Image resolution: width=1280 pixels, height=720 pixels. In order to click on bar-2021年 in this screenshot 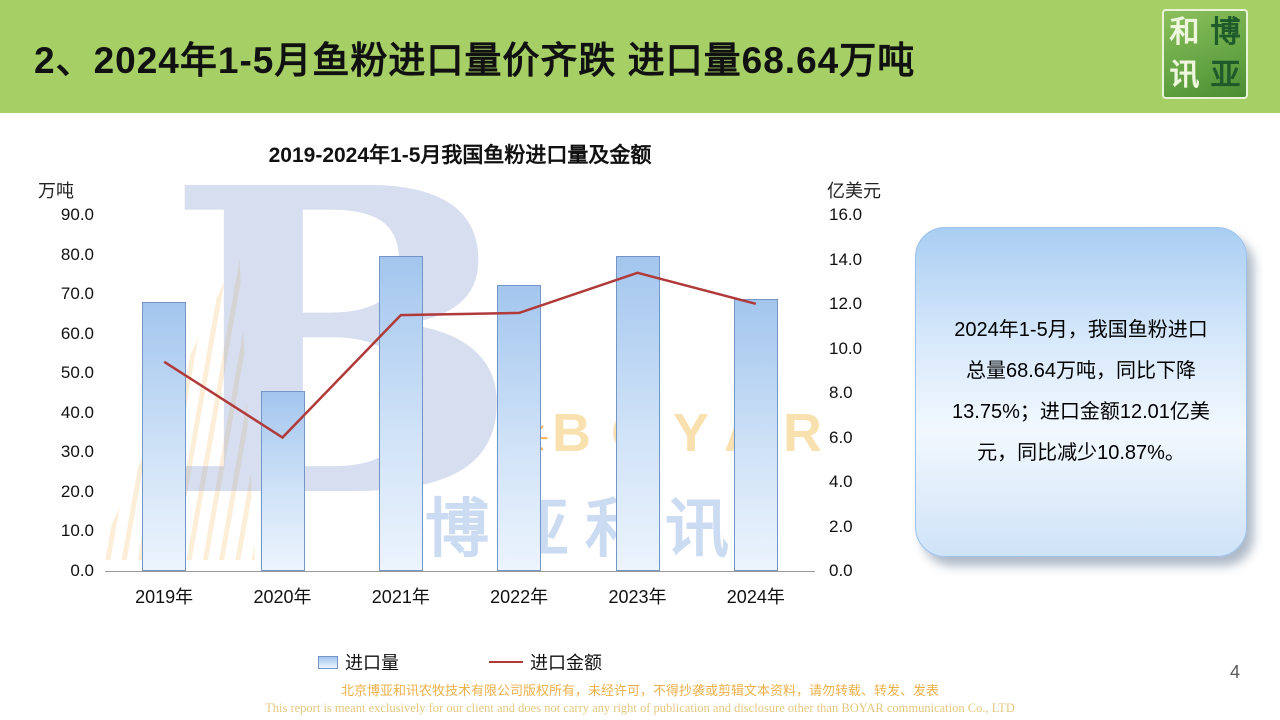, I will do `click(400, 413)`.